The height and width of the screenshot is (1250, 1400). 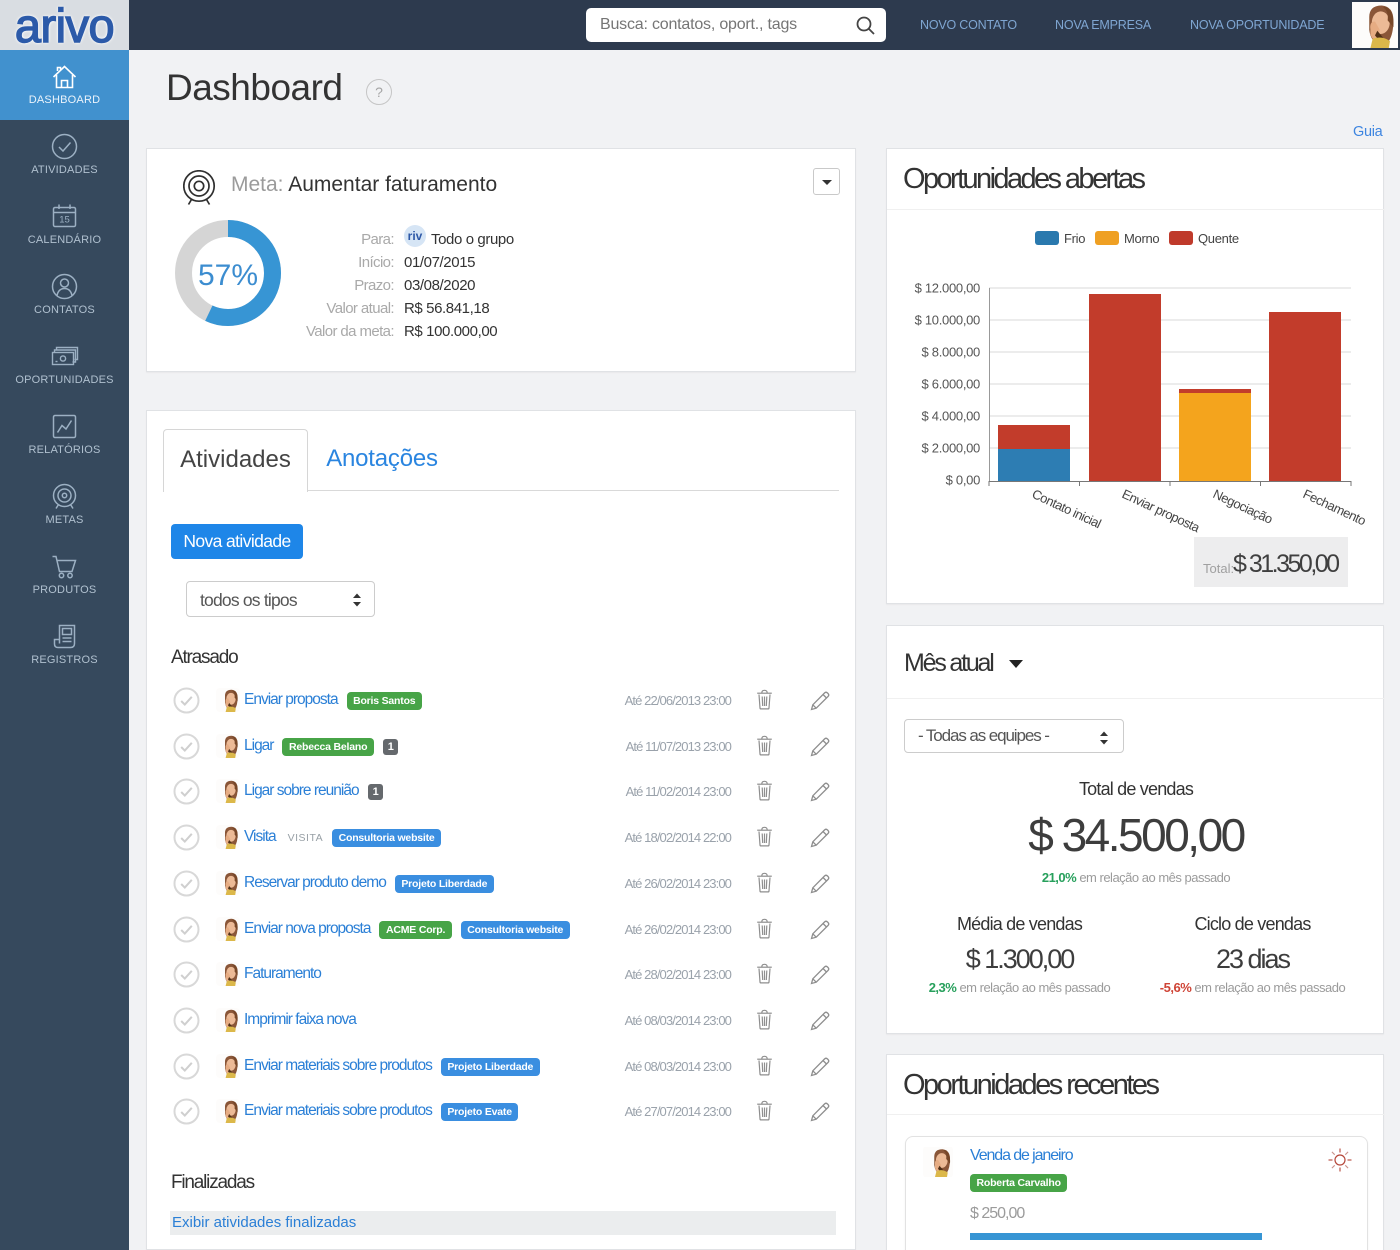 I want to click on svg-text: Quente, so click(x=1218, y=238).